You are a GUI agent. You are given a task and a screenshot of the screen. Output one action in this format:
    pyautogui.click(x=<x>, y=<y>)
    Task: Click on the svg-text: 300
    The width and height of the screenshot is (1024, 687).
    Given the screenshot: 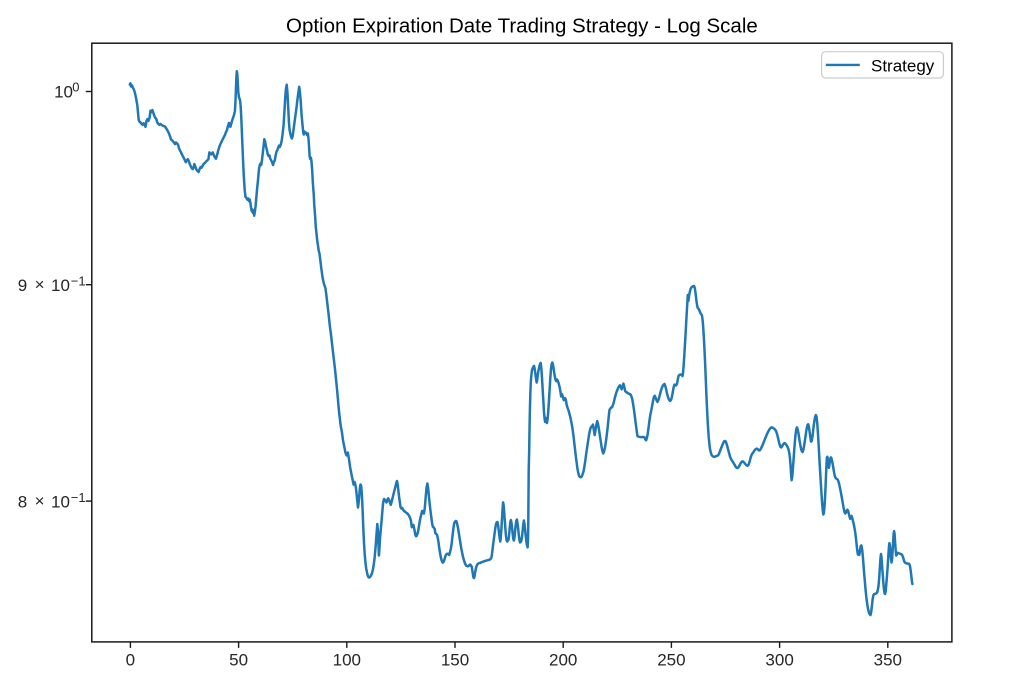 What is the action you would take?
    pyautogui.click(x=779, y=660)
    